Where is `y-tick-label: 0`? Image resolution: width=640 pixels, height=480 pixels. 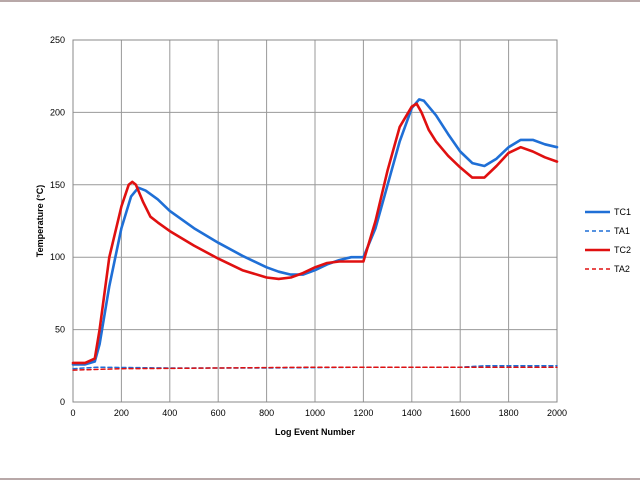
y-tick-label: 0 is located at coordinates (62, 402).